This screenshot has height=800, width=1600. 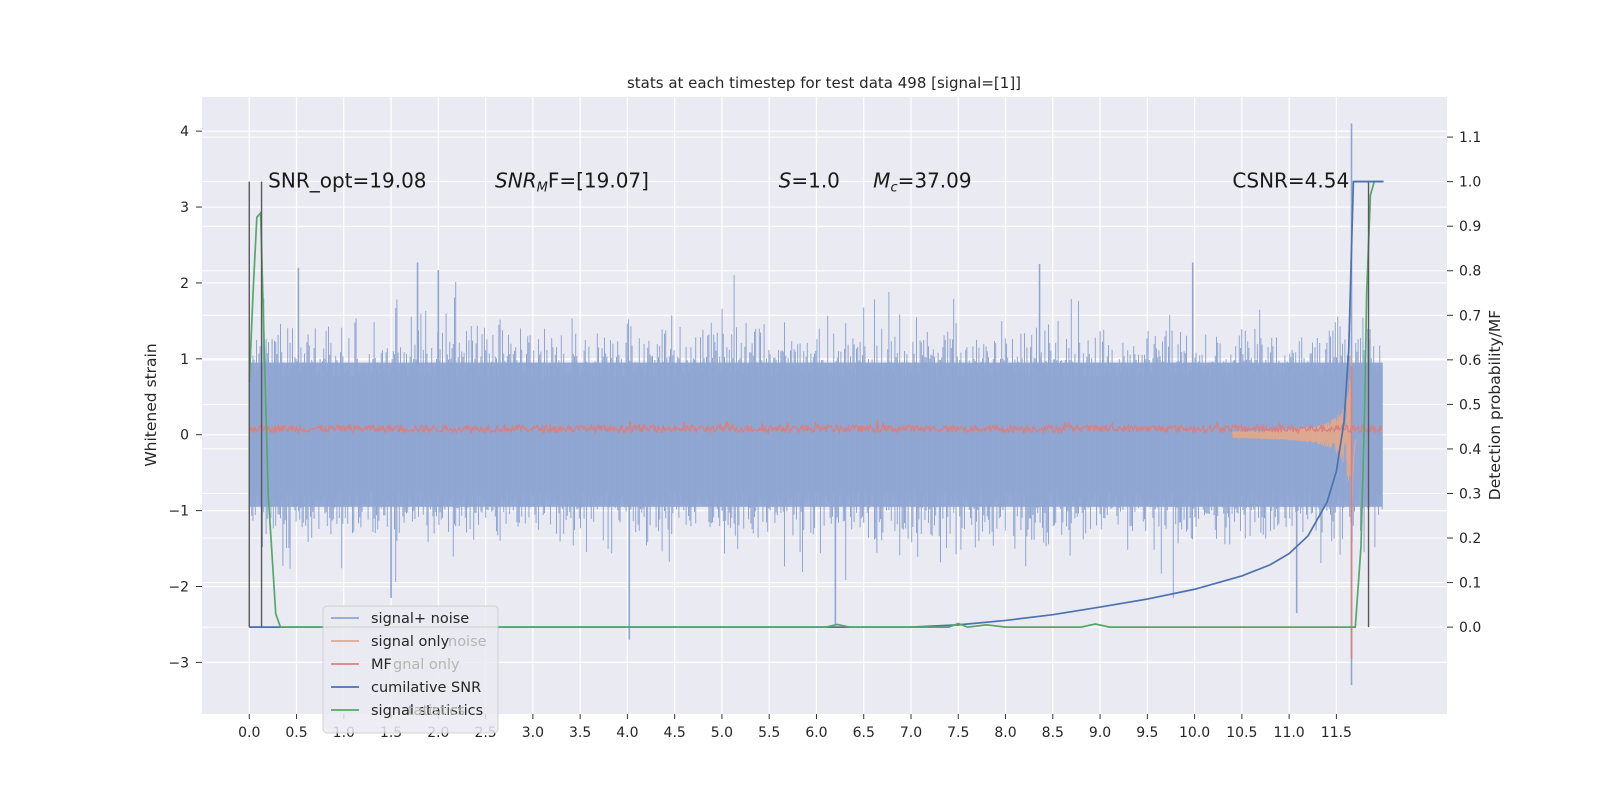 What do you see at coordinates (1005, 733) in the screenshot?
I see `x-tick-label: 8.0` at bounding box center [1005, 733].